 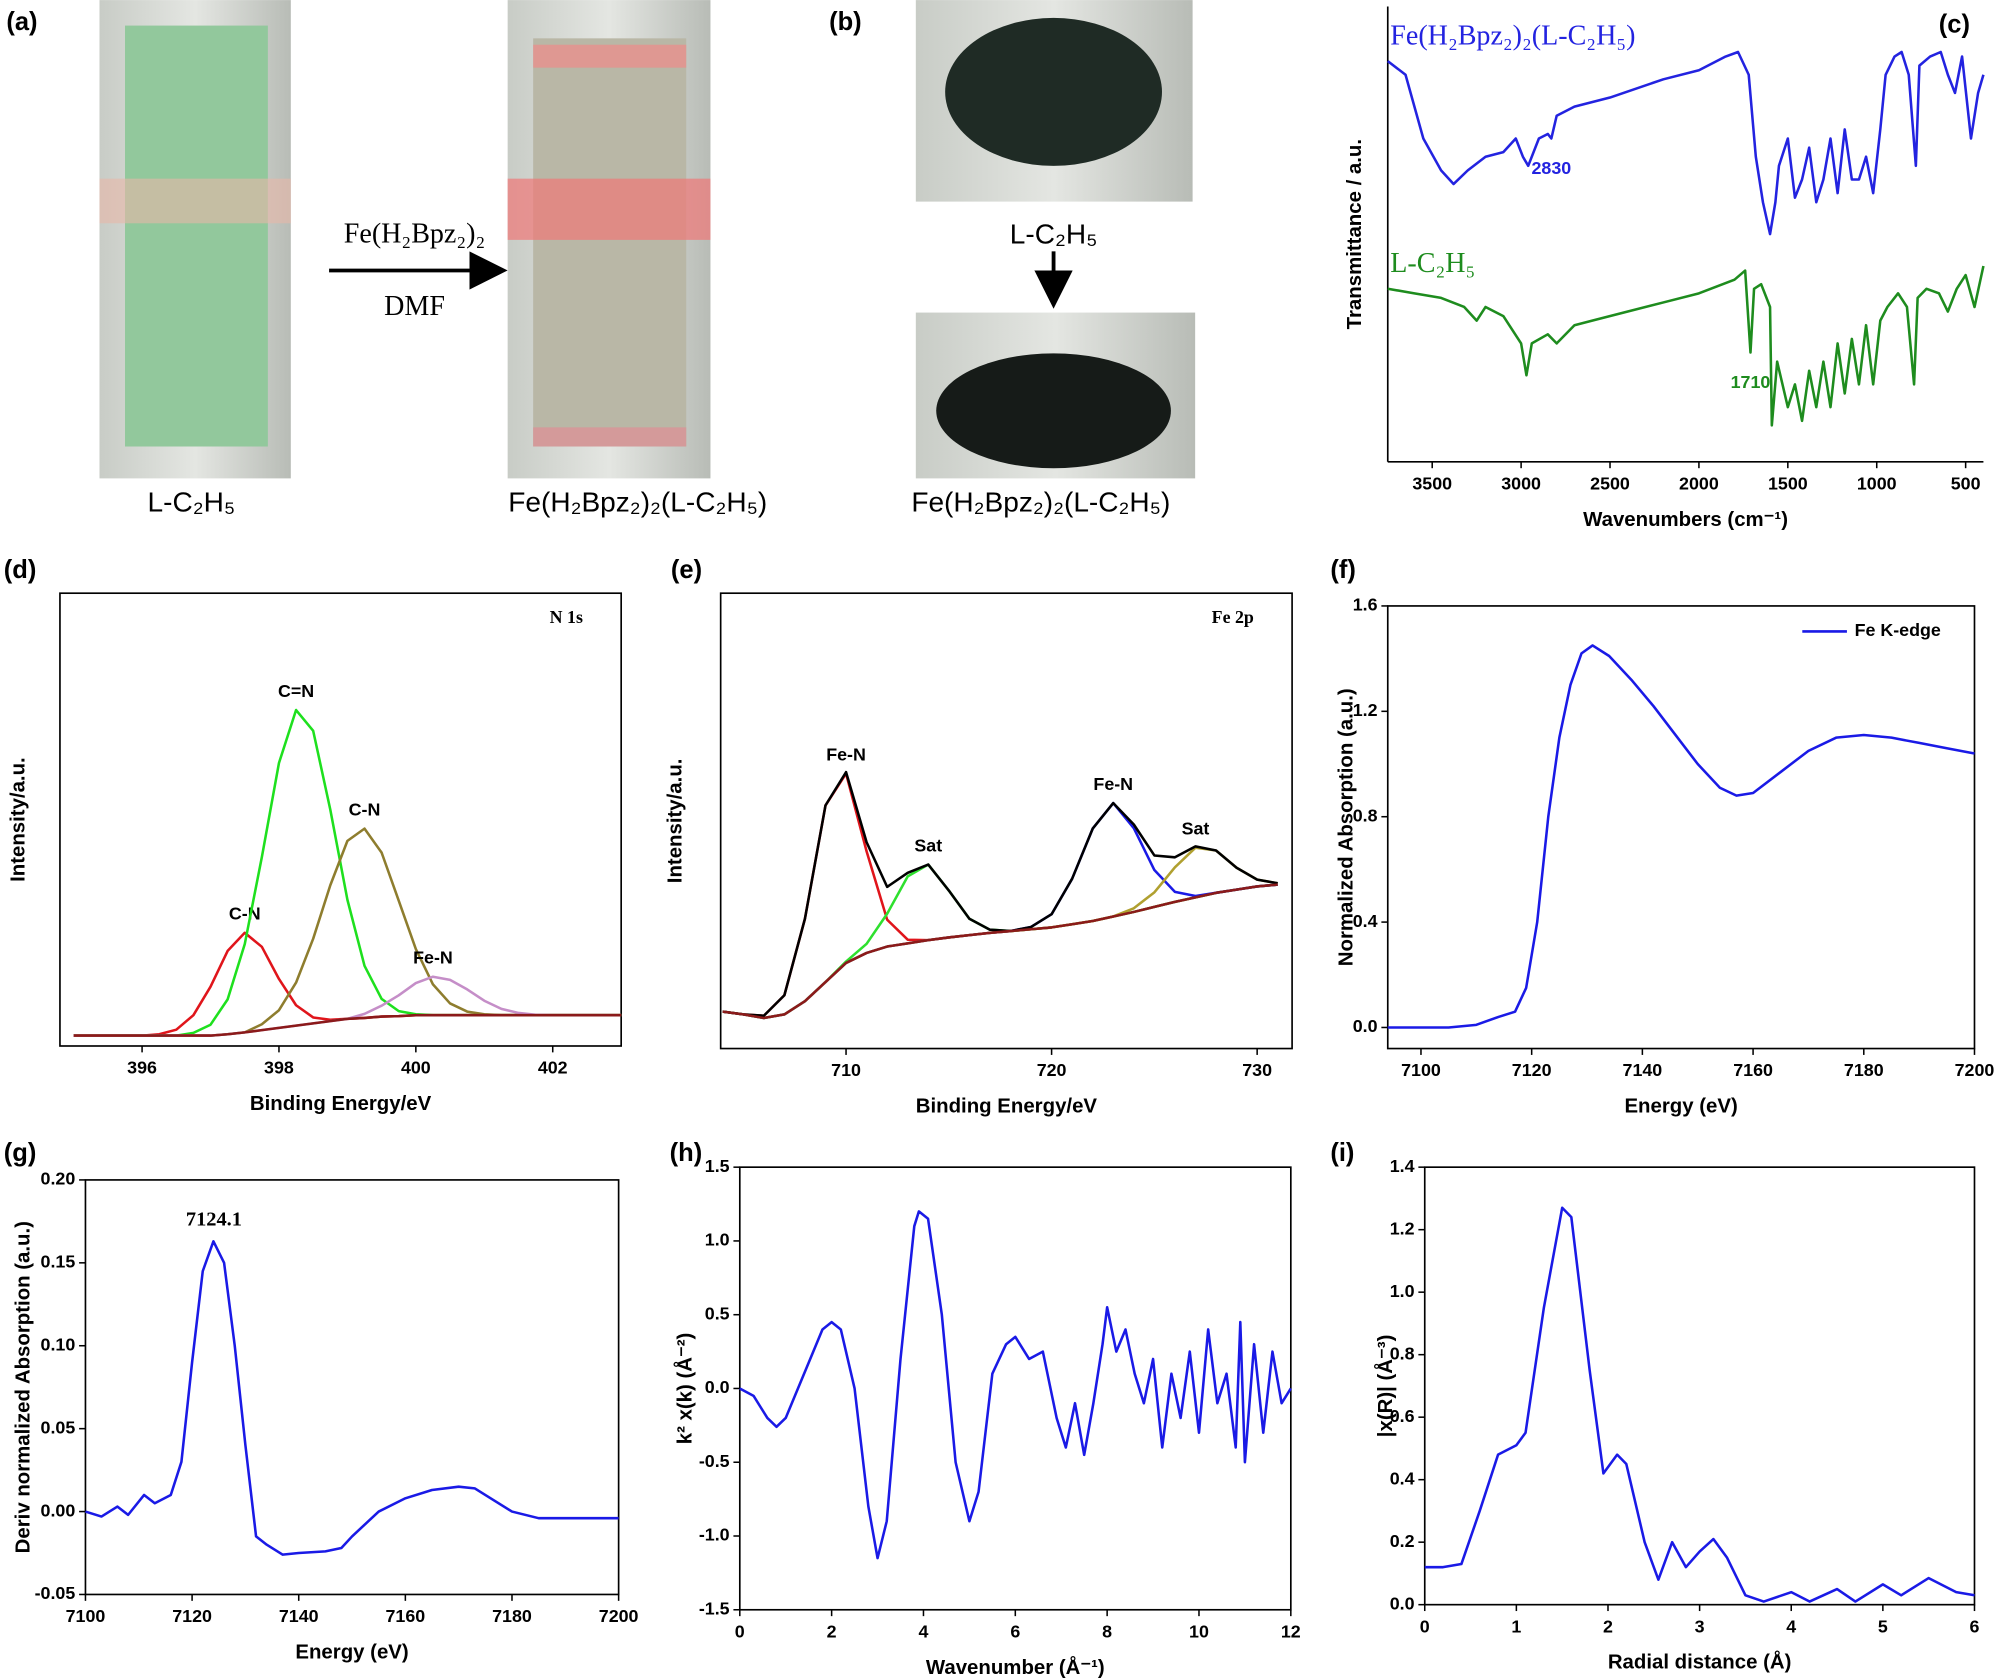 I want to click on x-tick-label: 1500, so click(x=1788, y=483).